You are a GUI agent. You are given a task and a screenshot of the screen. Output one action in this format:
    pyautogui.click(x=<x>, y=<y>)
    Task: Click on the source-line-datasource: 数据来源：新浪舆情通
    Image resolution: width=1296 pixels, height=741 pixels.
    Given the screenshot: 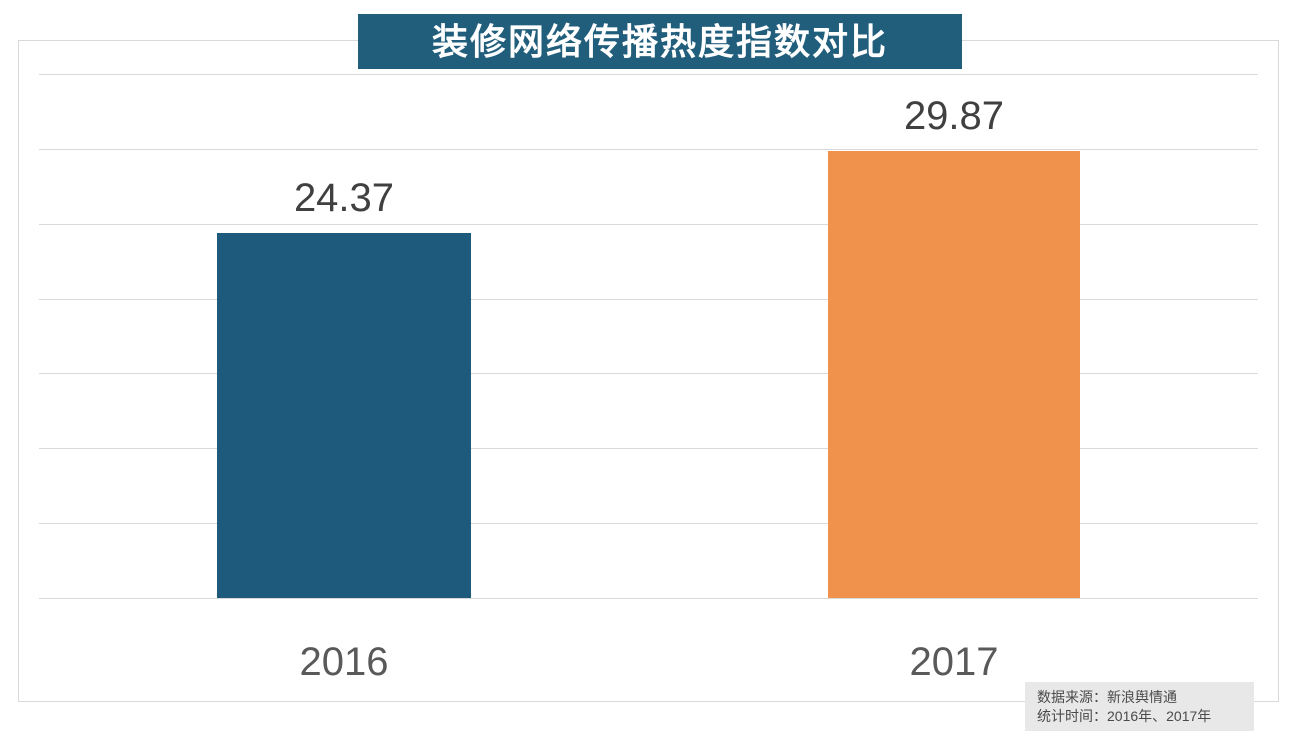 What is the action you would take?
    pyautogui.click(x=1107, y=697)
    